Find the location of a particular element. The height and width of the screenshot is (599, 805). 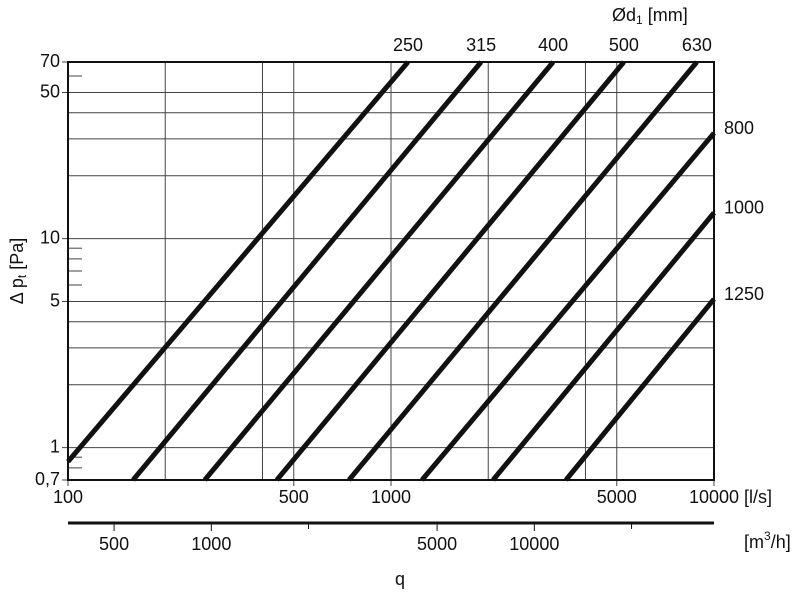

x2-tick-label: 500 is located at coordinates (114, 544).